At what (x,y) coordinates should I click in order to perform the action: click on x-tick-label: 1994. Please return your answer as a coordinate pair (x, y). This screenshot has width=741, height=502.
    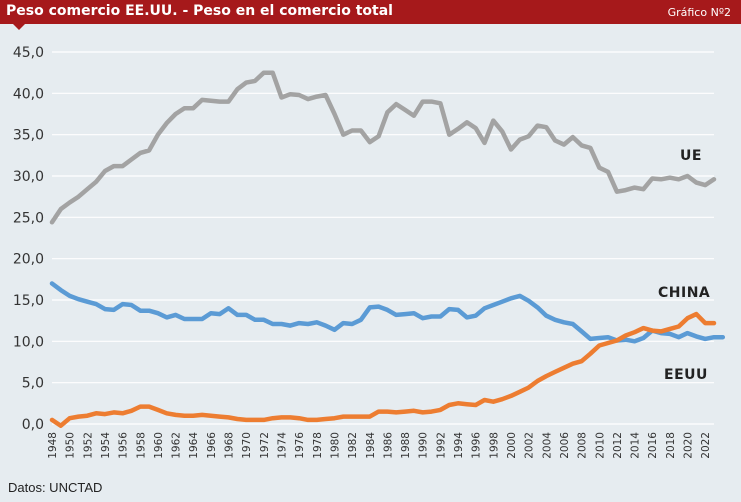
    Looking at the image, I should click on (459, 445).